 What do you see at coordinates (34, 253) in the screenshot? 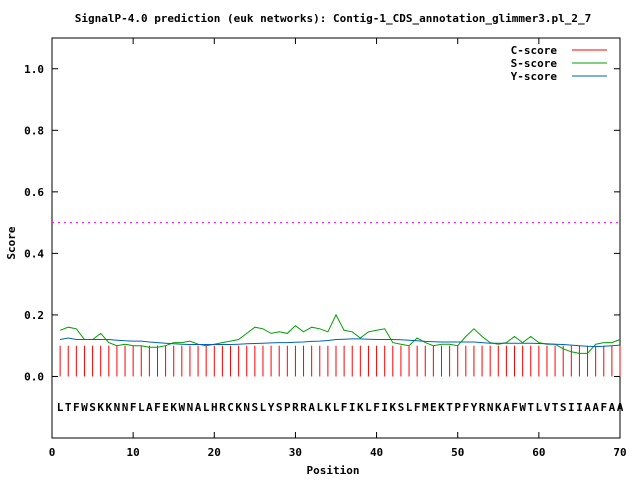
I see `y-tick-label: 0.4` at bounding box center [34, 253].